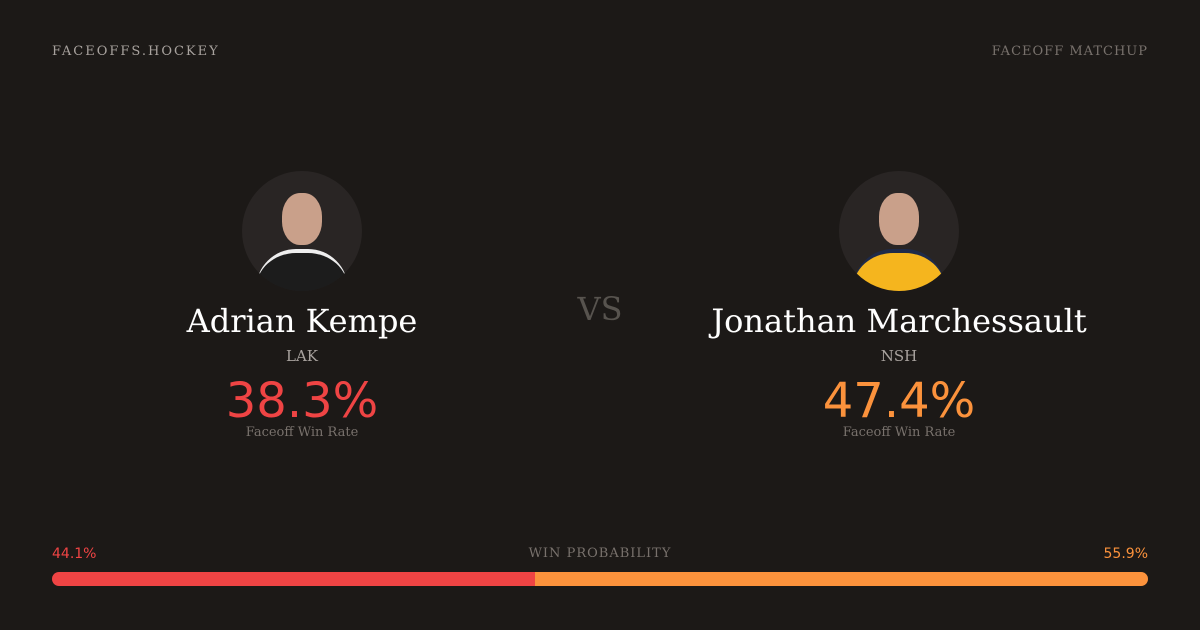 The width and height of the screenshot is (1200, 630). What do you see at coordinates (600, 553) in the screenshot?
I see `win-prob-label: WIN PROBABILITY` at bounding box center [600, 553].